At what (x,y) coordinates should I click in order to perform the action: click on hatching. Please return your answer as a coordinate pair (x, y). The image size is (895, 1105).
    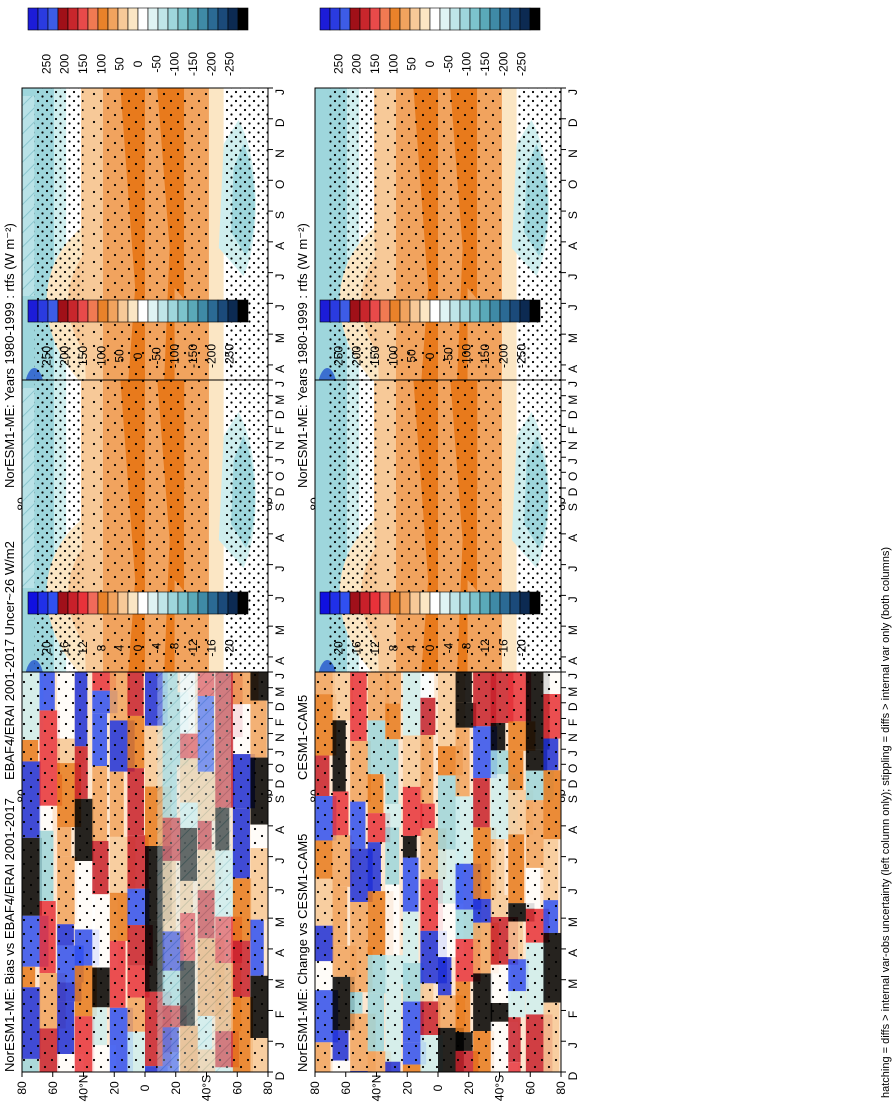
    Looking at the image, I should click on (28, 196).